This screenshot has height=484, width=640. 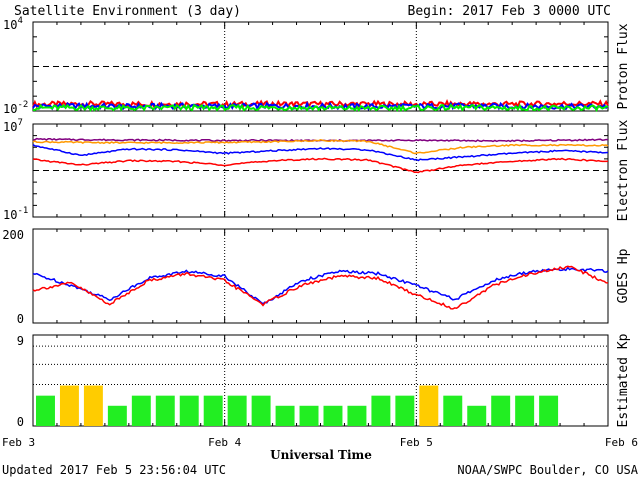 What do you see at coordinates (416, 442) in the screenshot?
I see `x-tick-label: Feb 5` at bounding box center [416, 442].